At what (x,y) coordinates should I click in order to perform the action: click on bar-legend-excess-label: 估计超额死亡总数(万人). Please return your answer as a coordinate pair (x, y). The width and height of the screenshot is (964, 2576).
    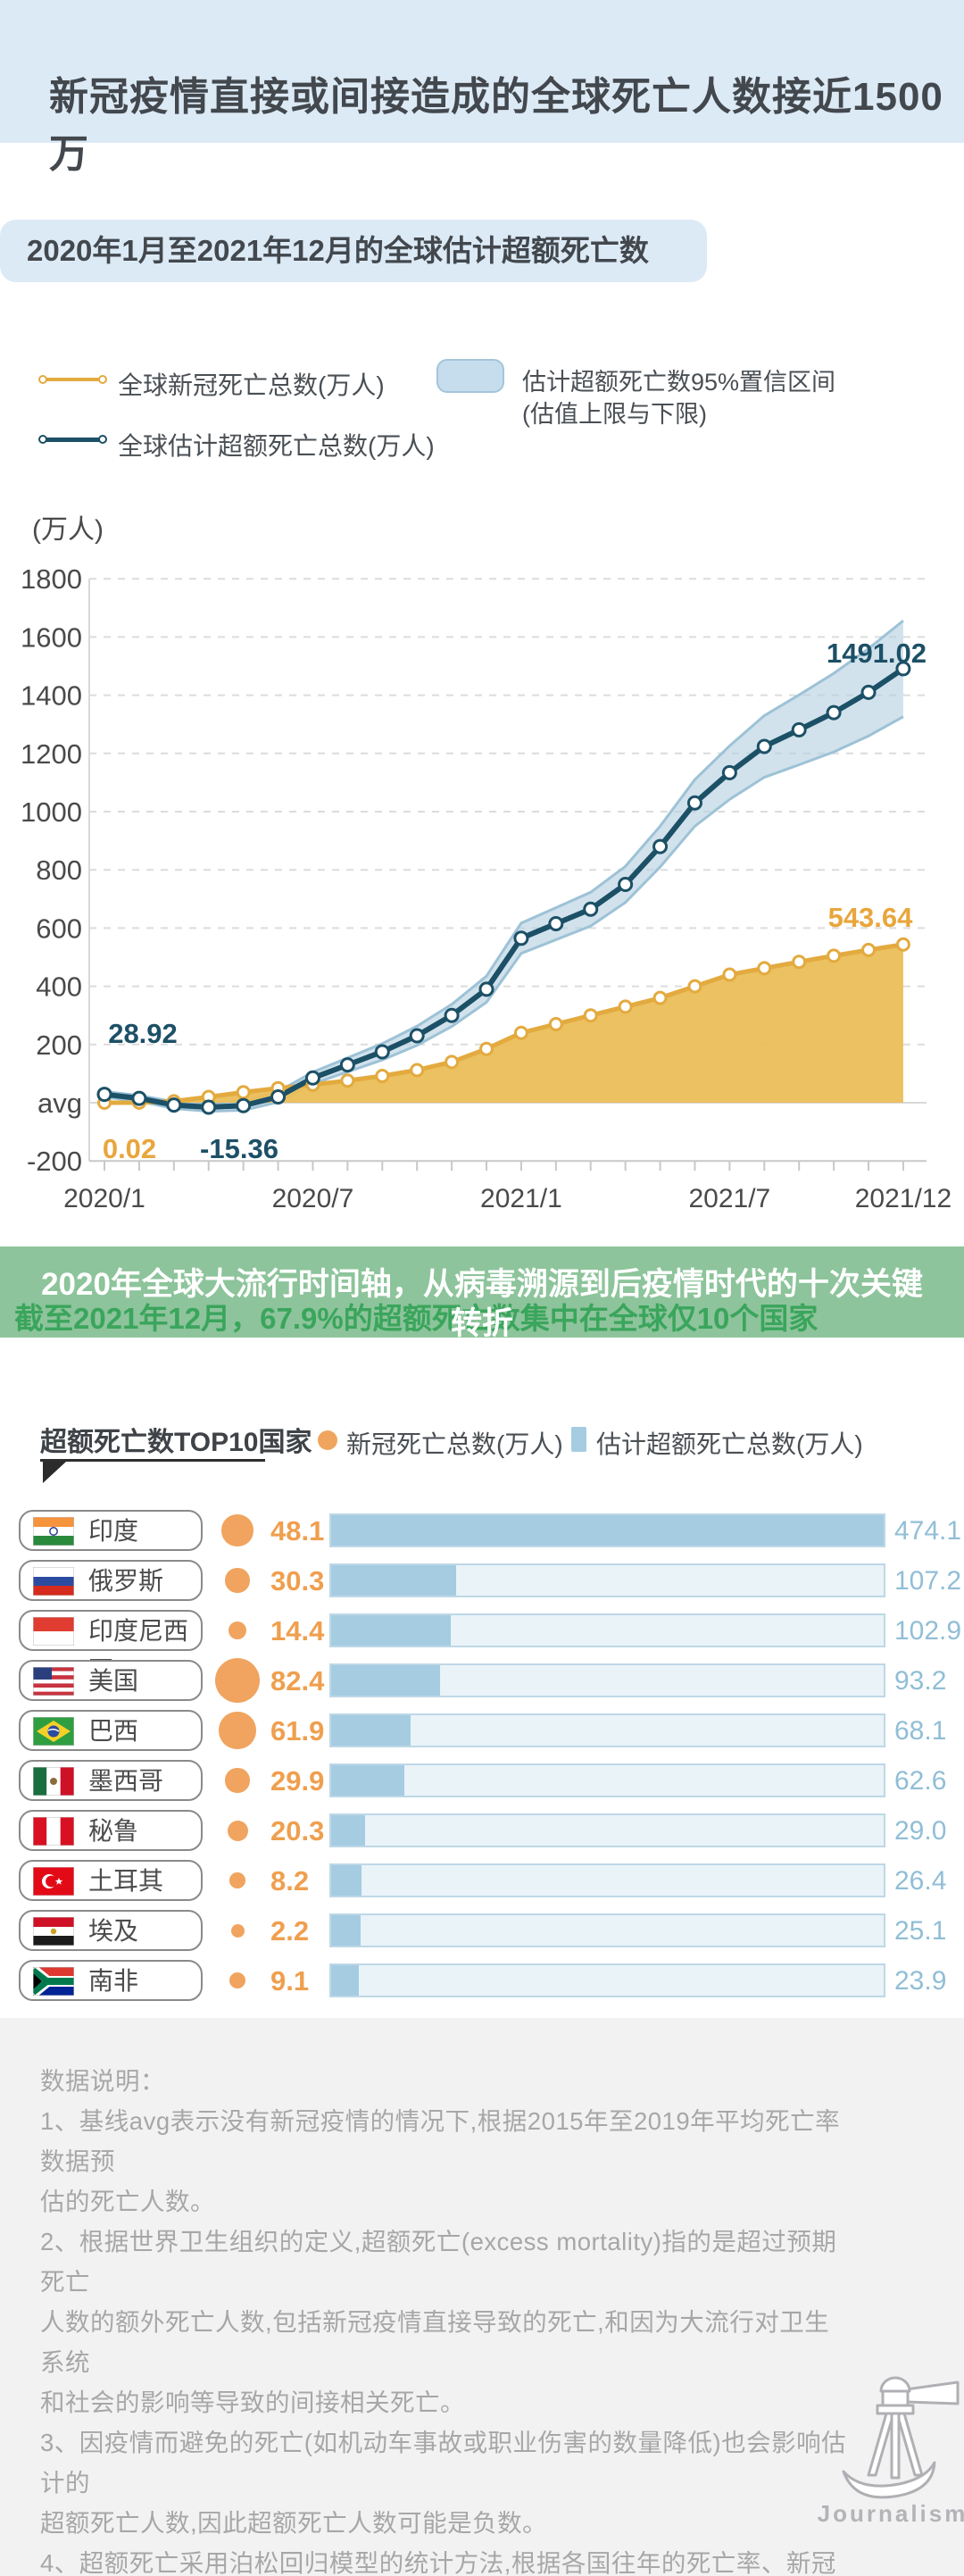
    Looking at the image, I should click on (729, 1444).